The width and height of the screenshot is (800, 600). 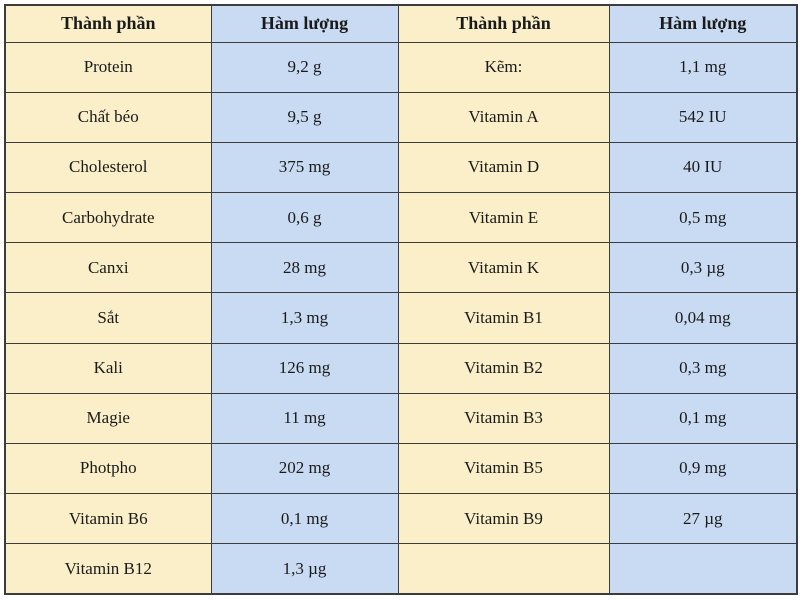 I want to click on component-cell-left: Vitamin B12, so click(x=108, y=569).